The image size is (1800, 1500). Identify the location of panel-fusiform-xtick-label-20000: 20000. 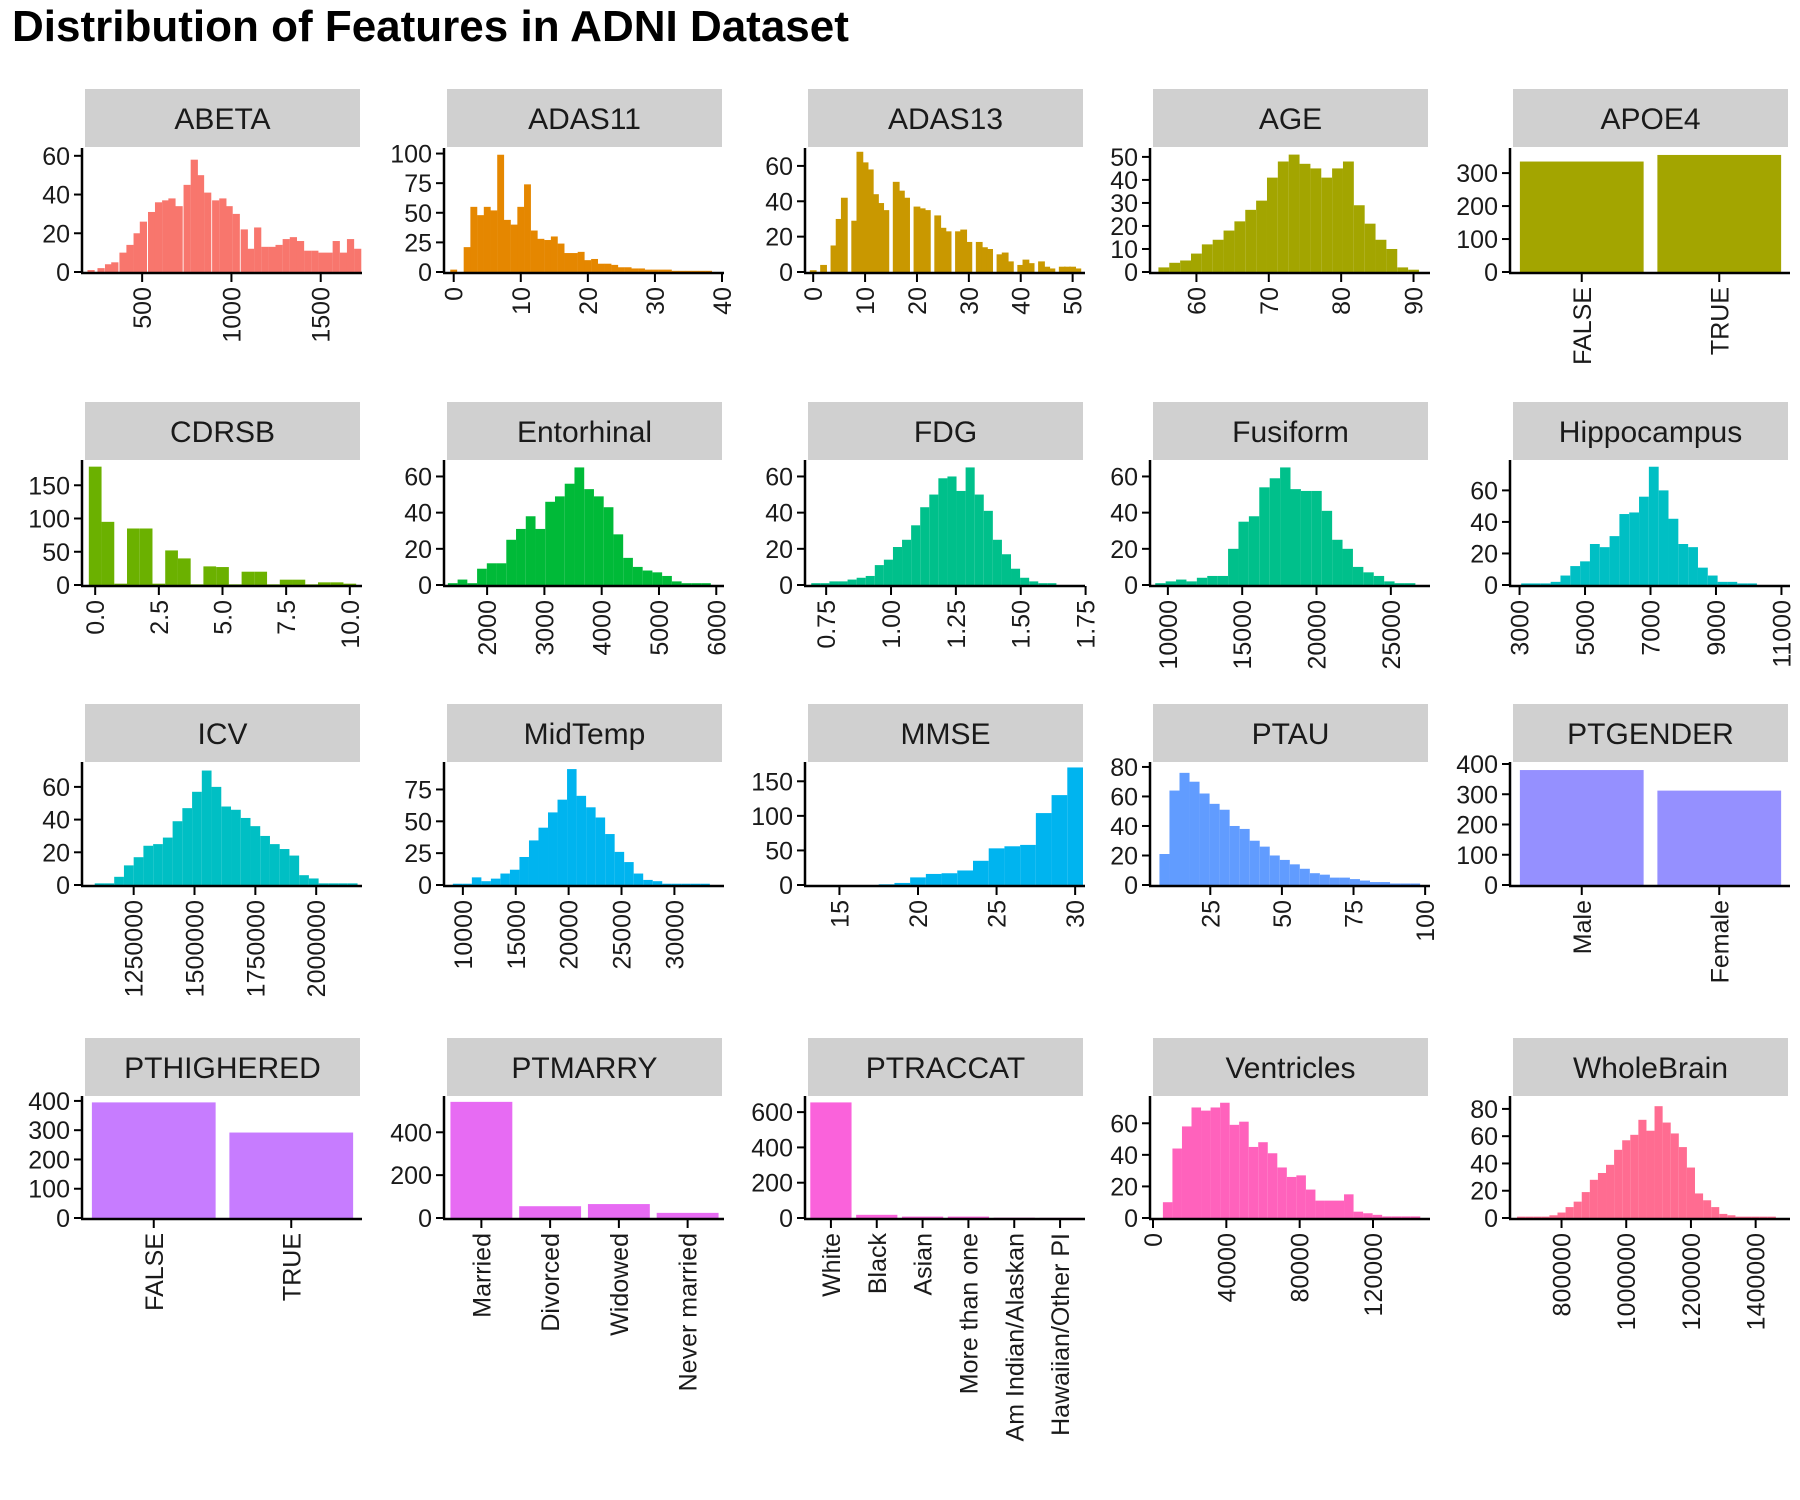
(1318, 635).